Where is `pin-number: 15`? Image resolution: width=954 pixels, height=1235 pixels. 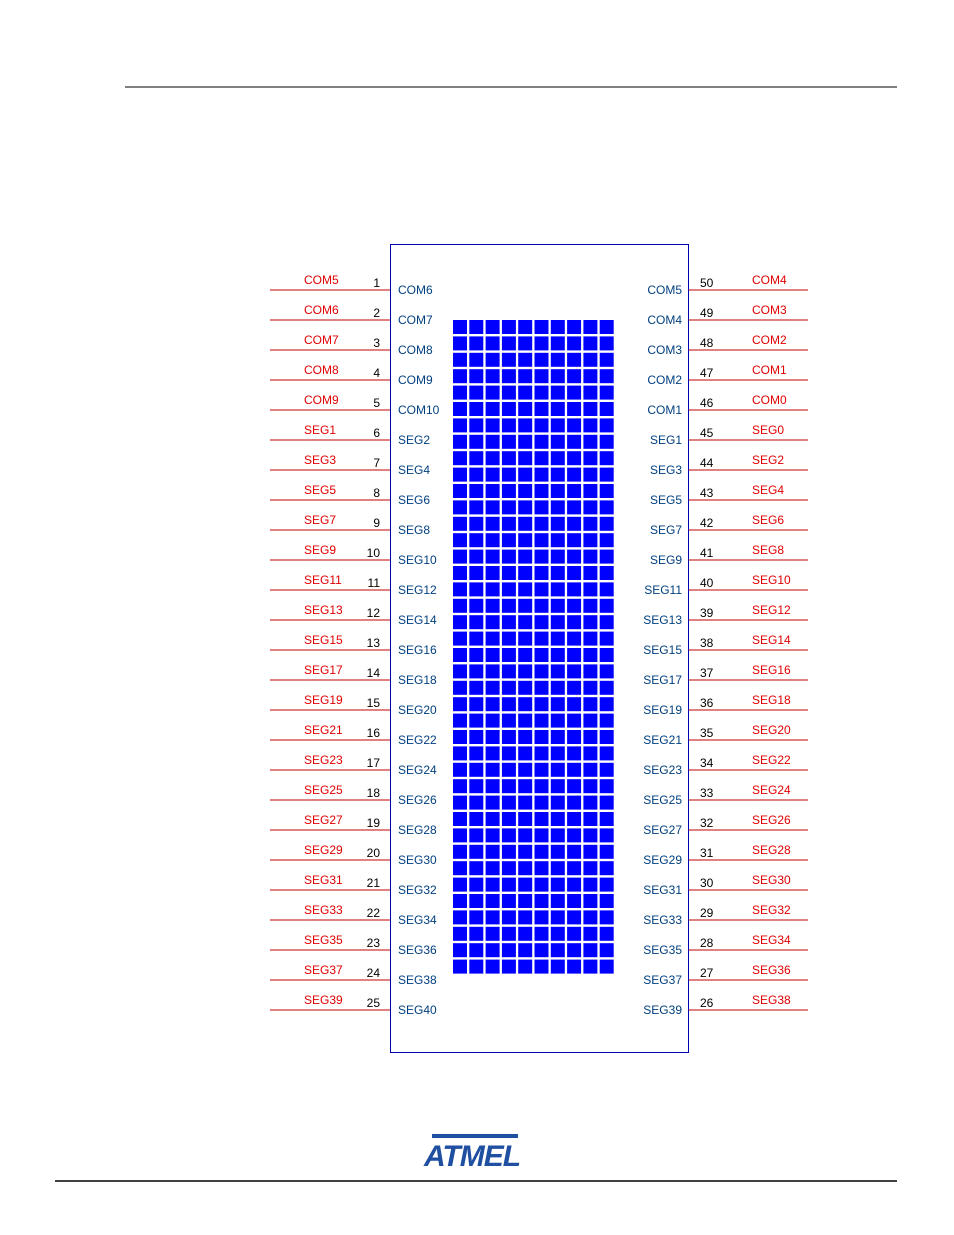 pin-number: 15 is located at coordinates (374, 703).